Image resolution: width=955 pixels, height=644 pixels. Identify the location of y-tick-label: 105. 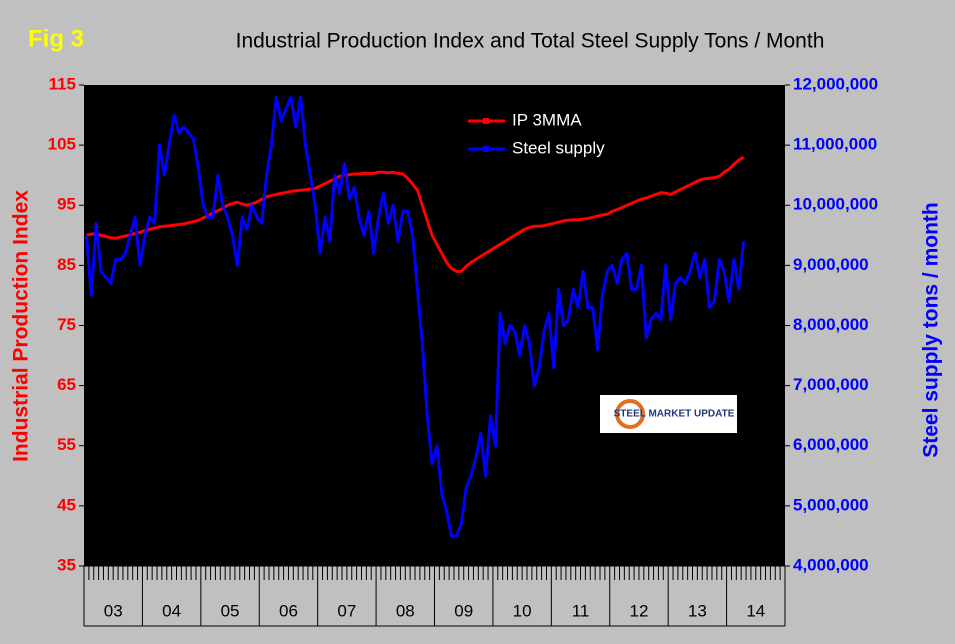
(62, 144).